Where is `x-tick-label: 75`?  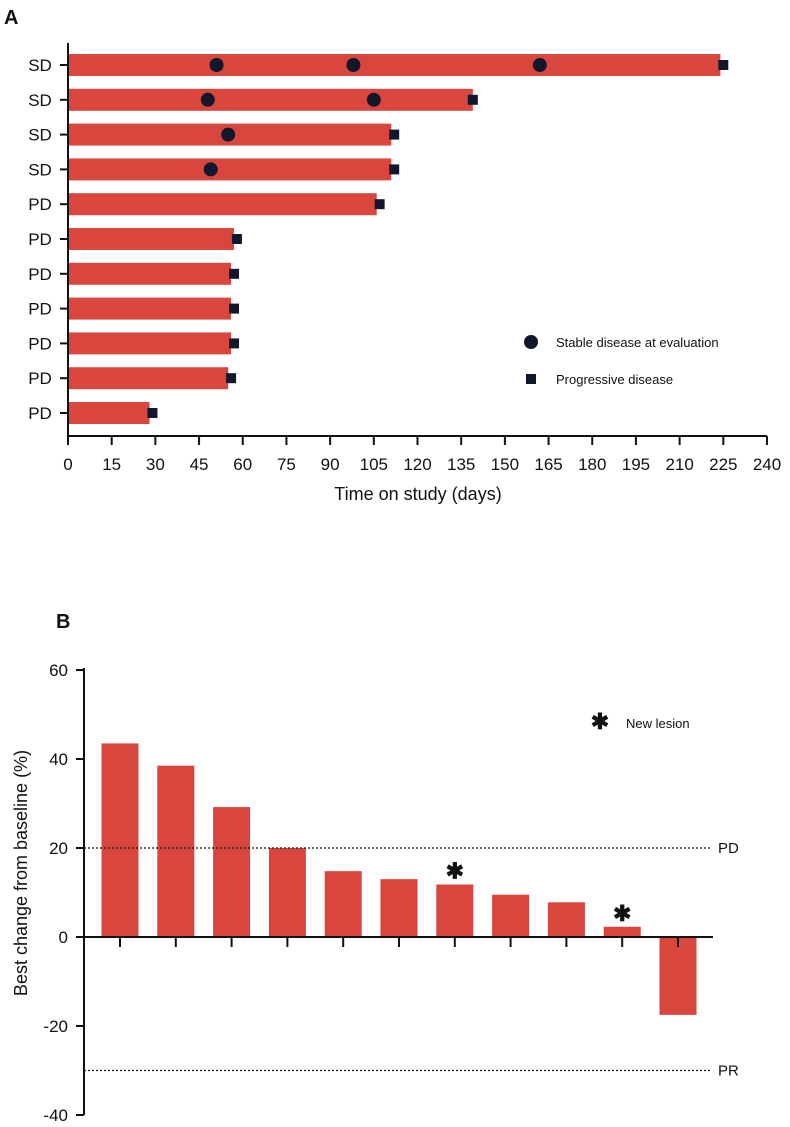 x-tick-label: 75 is located at coordinates (286, 464).